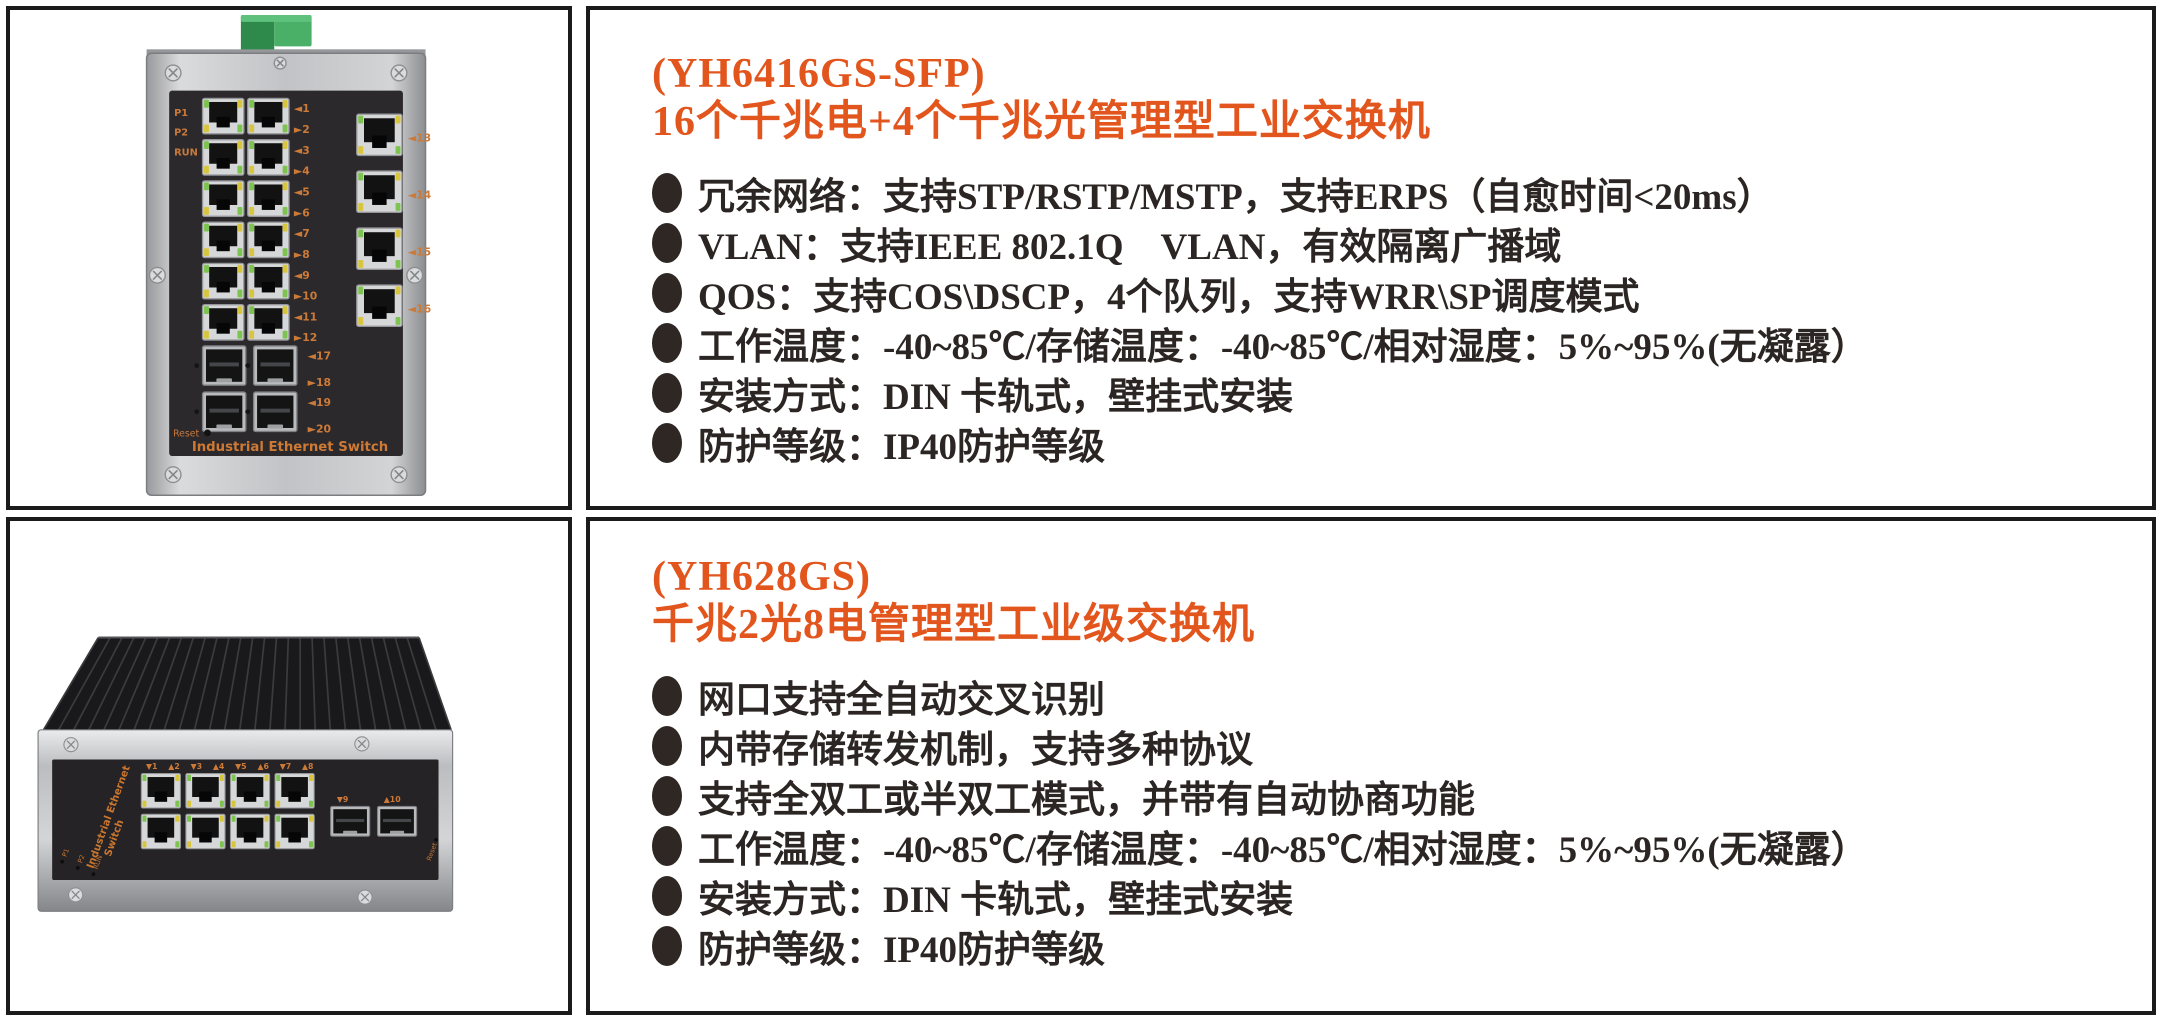 This screenshot has width=2161, height=1021. Describe the element at coordinates (305, 337) in the screenshot. I see `svg-text: ►12` at that location.